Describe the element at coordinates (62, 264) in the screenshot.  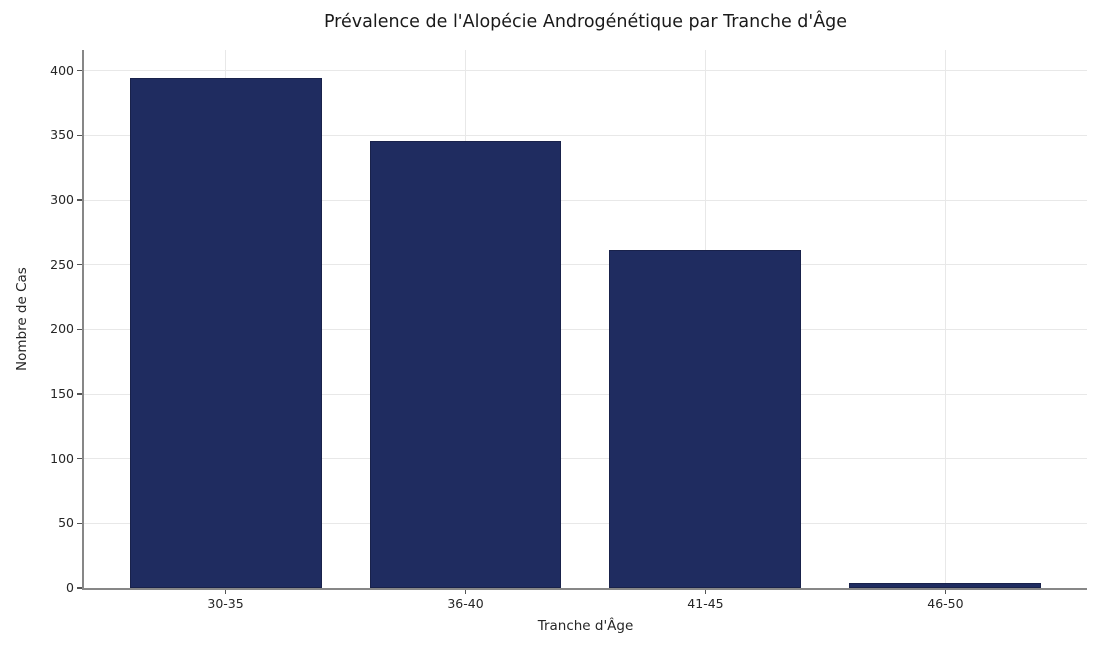
I see `y-tick-label: 250` at that location.